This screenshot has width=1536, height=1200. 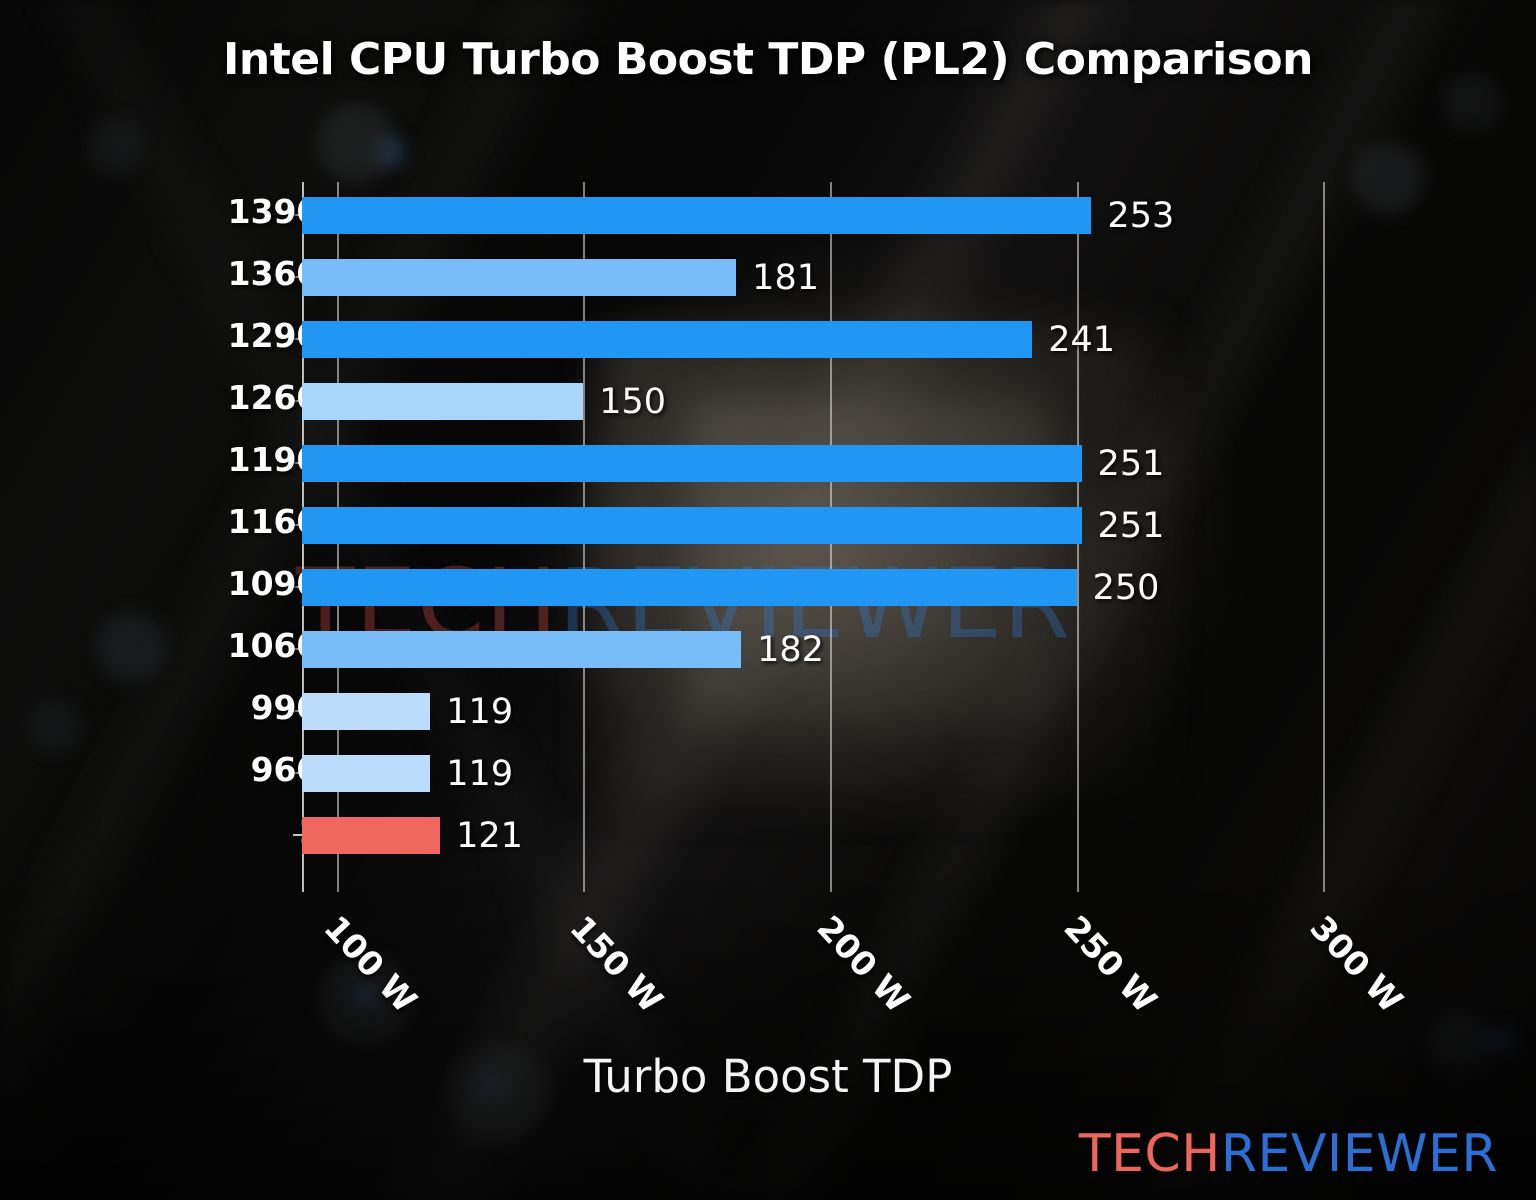 I want to click on brand-logo: TECHREVIEWER, so click(x=1288, y=1154).